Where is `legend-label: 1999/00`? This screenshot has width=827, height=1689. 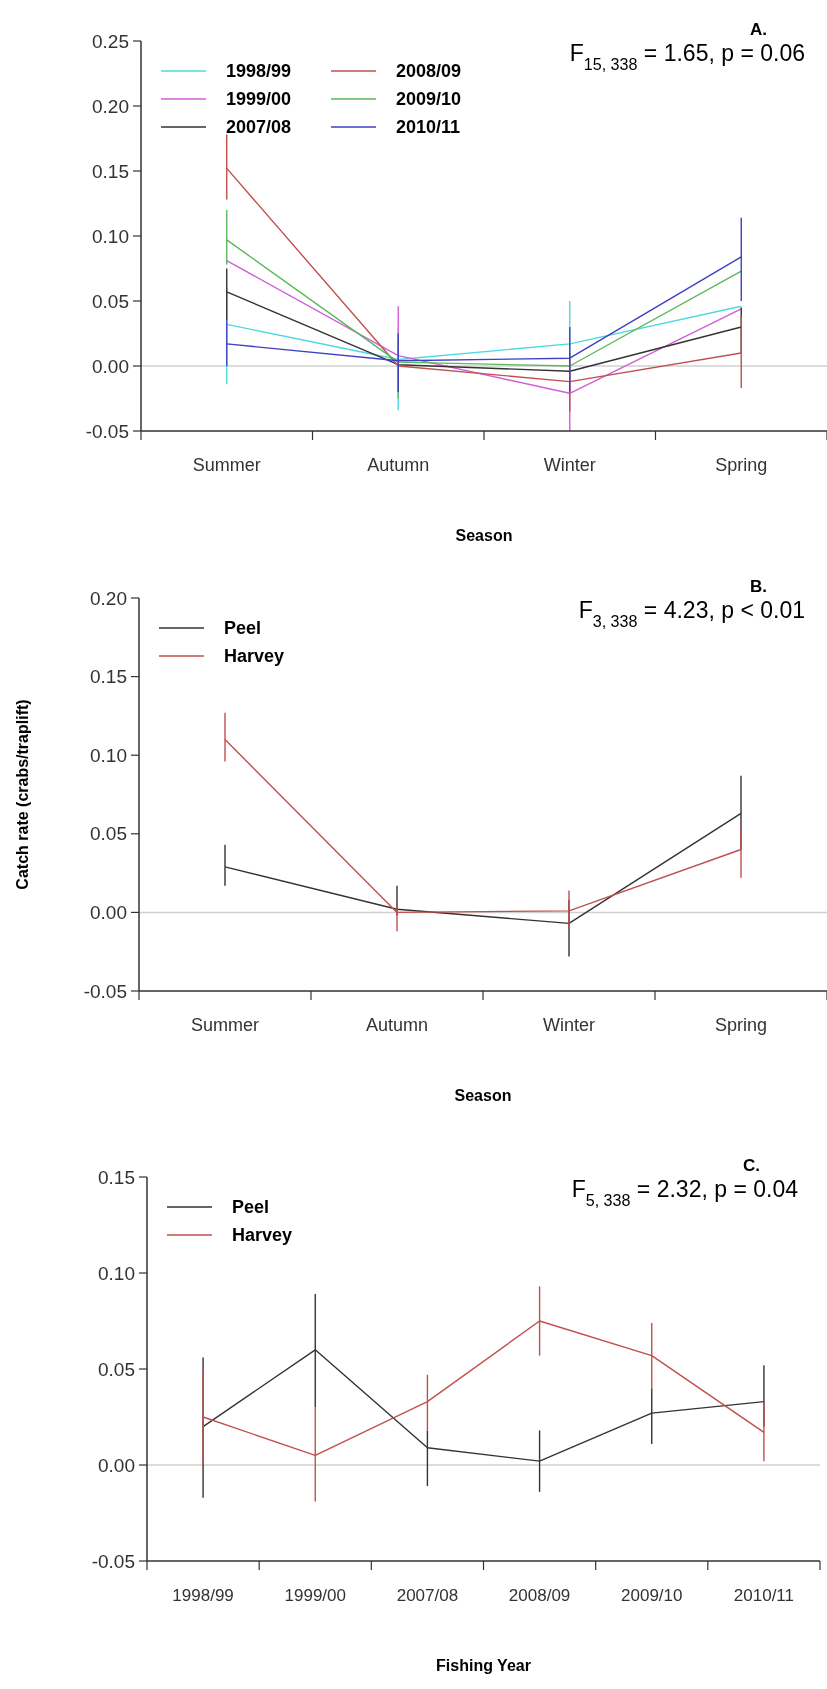
legend-label: 1999/00 is located at coordinates (259, 99).